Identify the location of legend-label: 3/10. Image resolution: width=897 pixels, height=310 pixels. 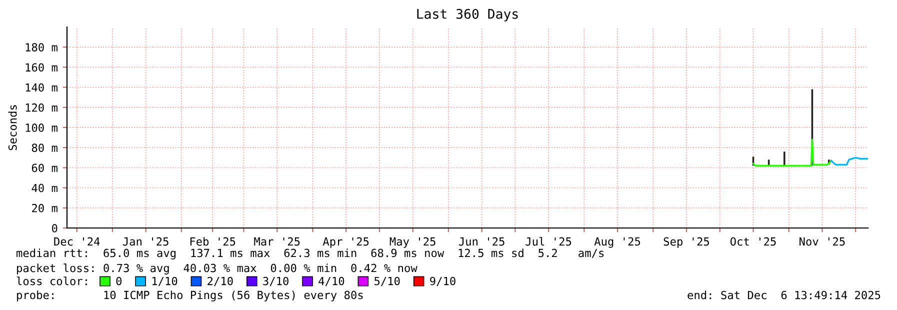
(275, 281).